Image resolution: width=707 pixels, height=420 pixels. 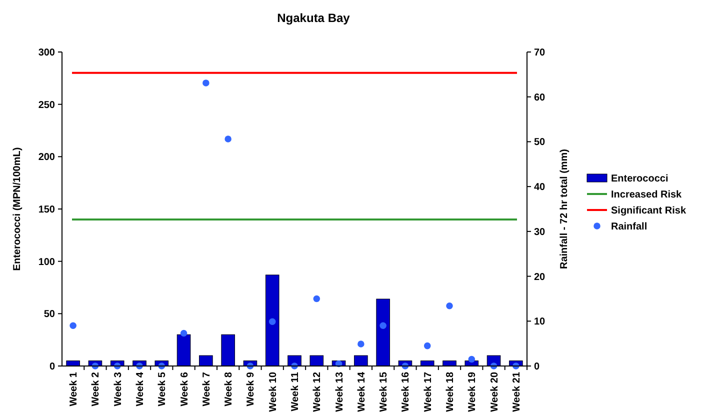 What do you see at coordinates (229, 389) in the screenshot?
I see `x-tick-label: Week 8` at bounding box center [229, 389].